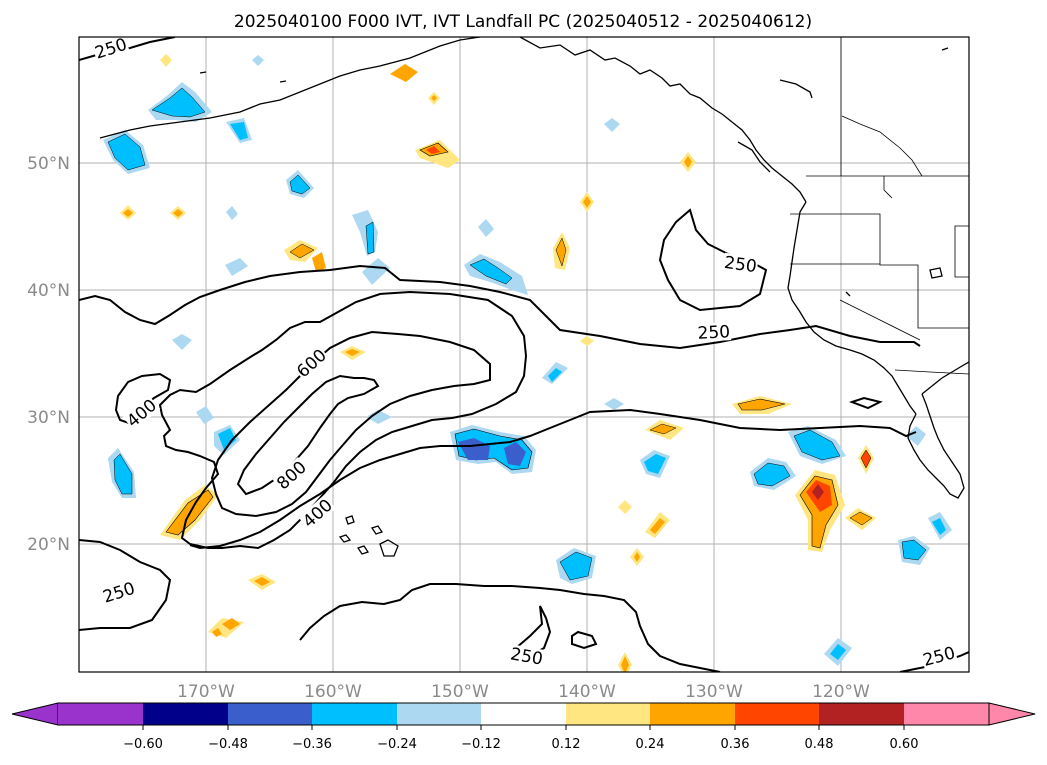 The width and height of the screenshot is (1047, 765). Describe the element at coordinates (879, 206) in the screenshot. I see `political-borders` at that location.